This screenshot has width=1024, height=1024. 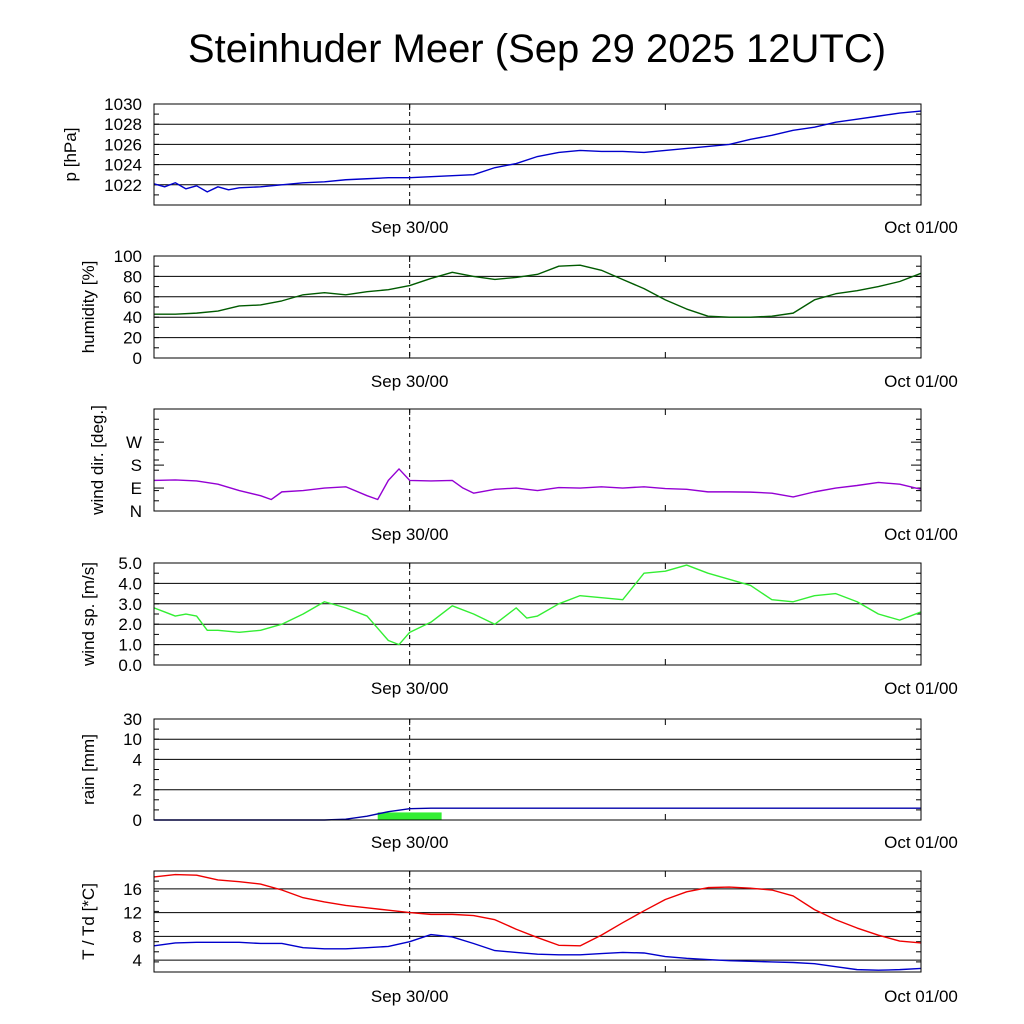 What do you see at coordinates (130, 665) in the screenshot?
I see `y-tick-label: 0.0` at bounding box center [130, 665].